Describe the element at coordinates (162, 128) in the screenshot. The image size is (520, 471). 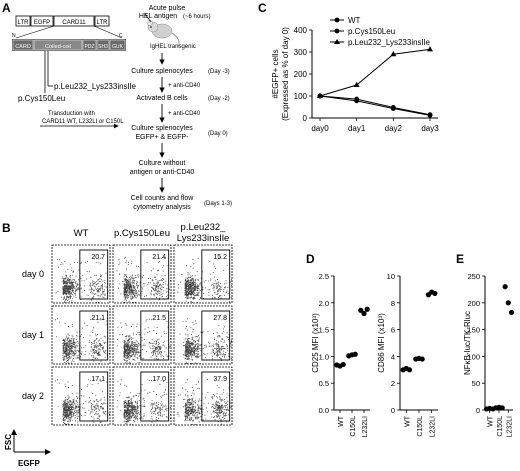
I see `culture2-label-1: Culture splenocytes` at that location.